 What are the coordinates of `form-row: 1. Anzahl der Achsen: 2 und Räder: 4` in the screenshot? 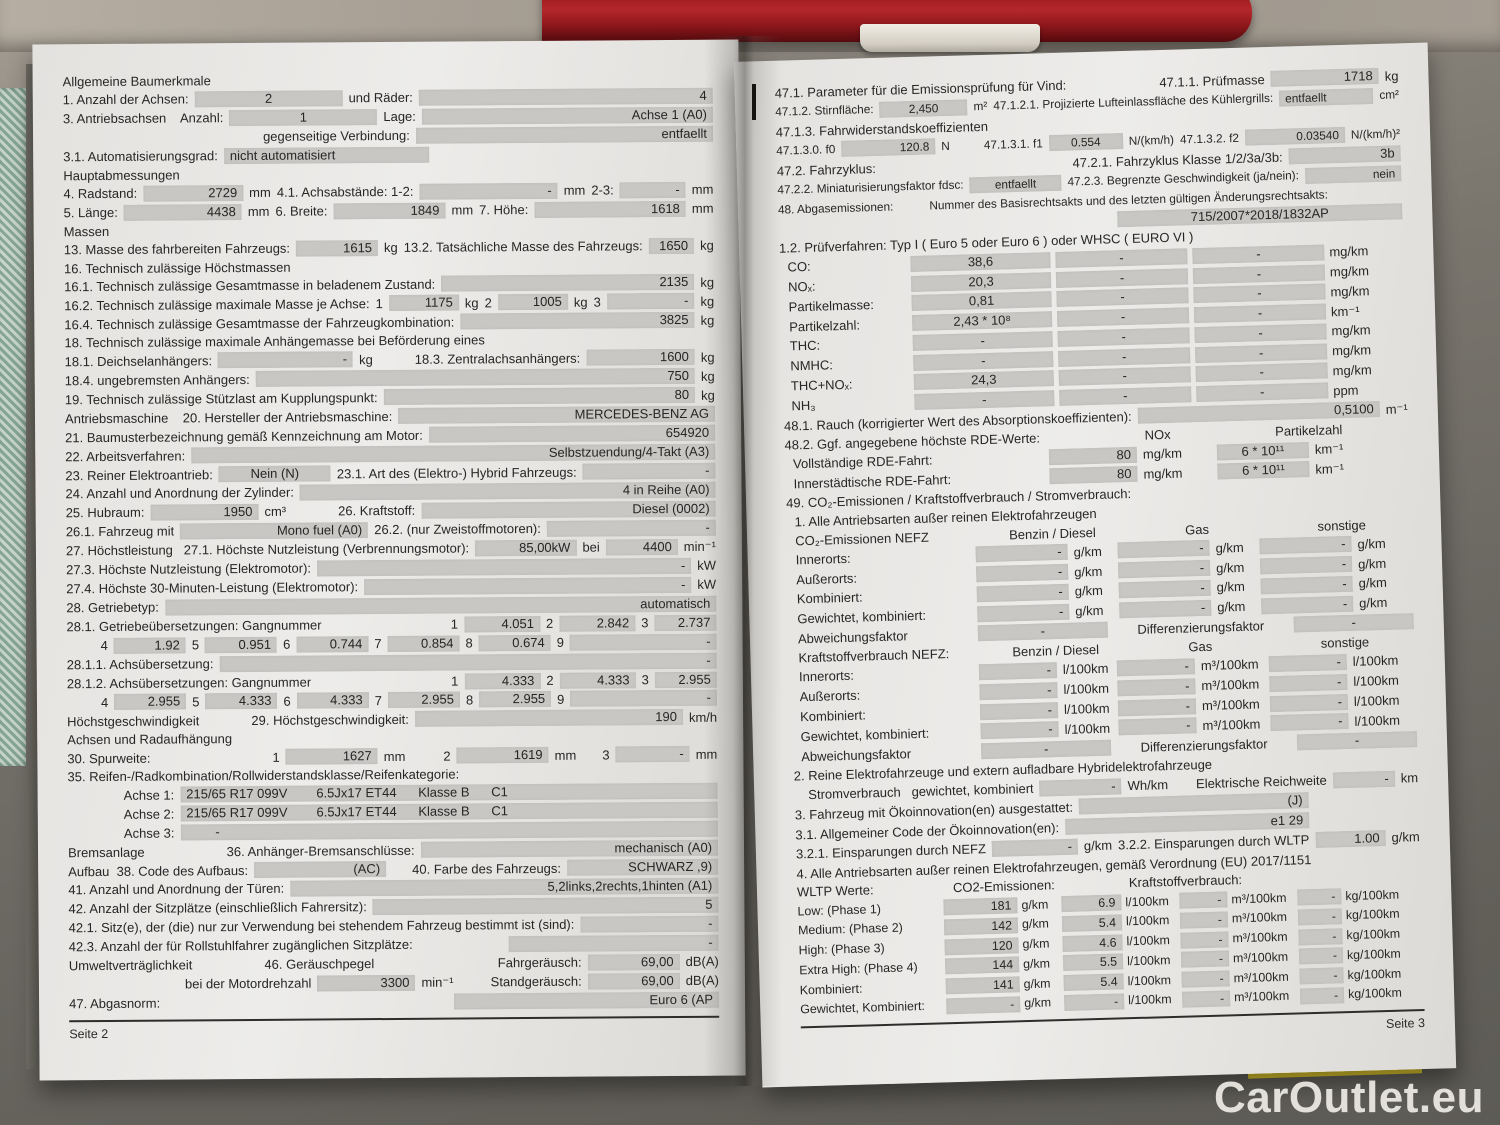 It's located at (388, 98).